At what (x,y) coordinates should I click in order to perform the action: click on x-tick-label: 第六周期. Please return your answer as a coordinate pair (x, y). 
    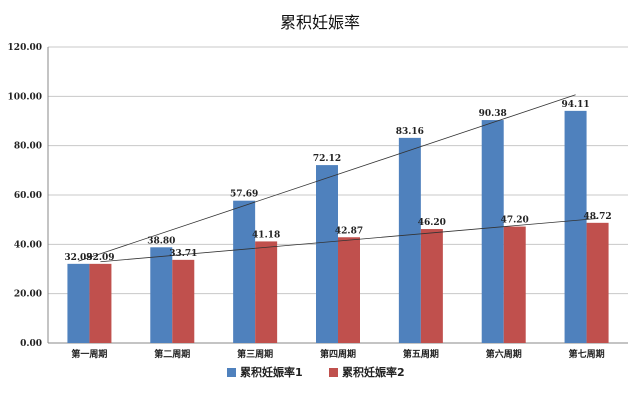
    Looking at the image, I should click on (504, 354).